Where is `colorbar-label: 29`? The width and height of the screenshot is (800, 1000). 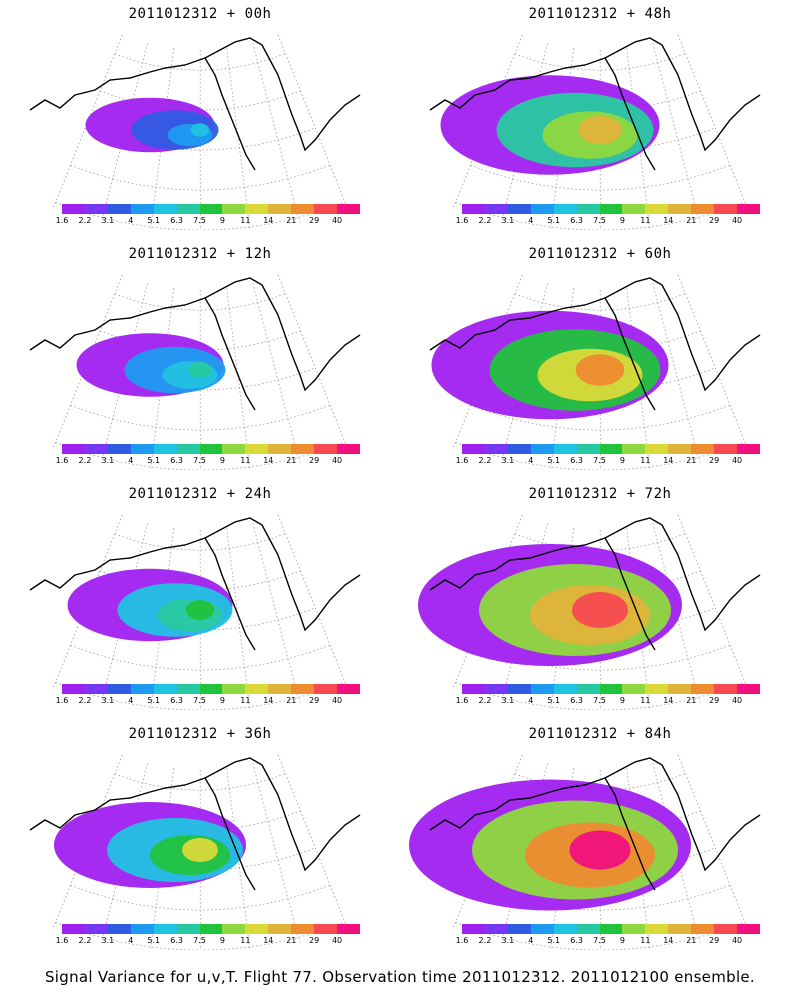 colorbar-label: 29 is located at coordinates (714, 940).